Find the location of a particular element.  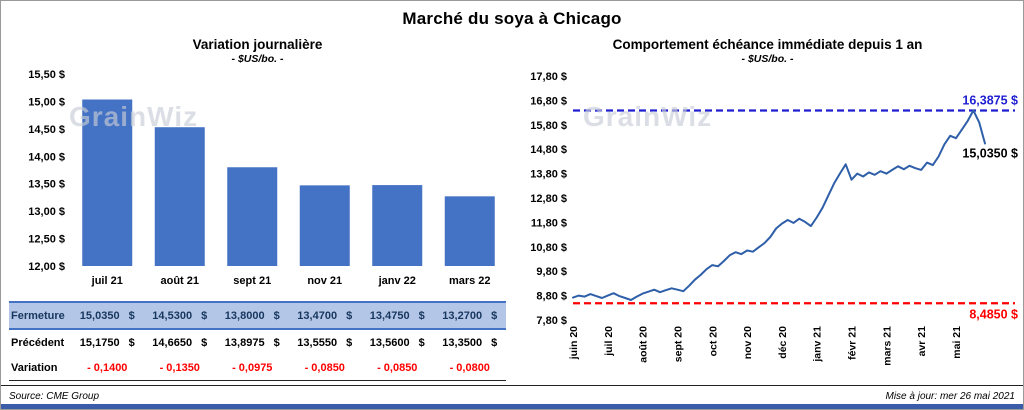

page-title: Marché du soya à Chicago is located at coordinates (512, 18).